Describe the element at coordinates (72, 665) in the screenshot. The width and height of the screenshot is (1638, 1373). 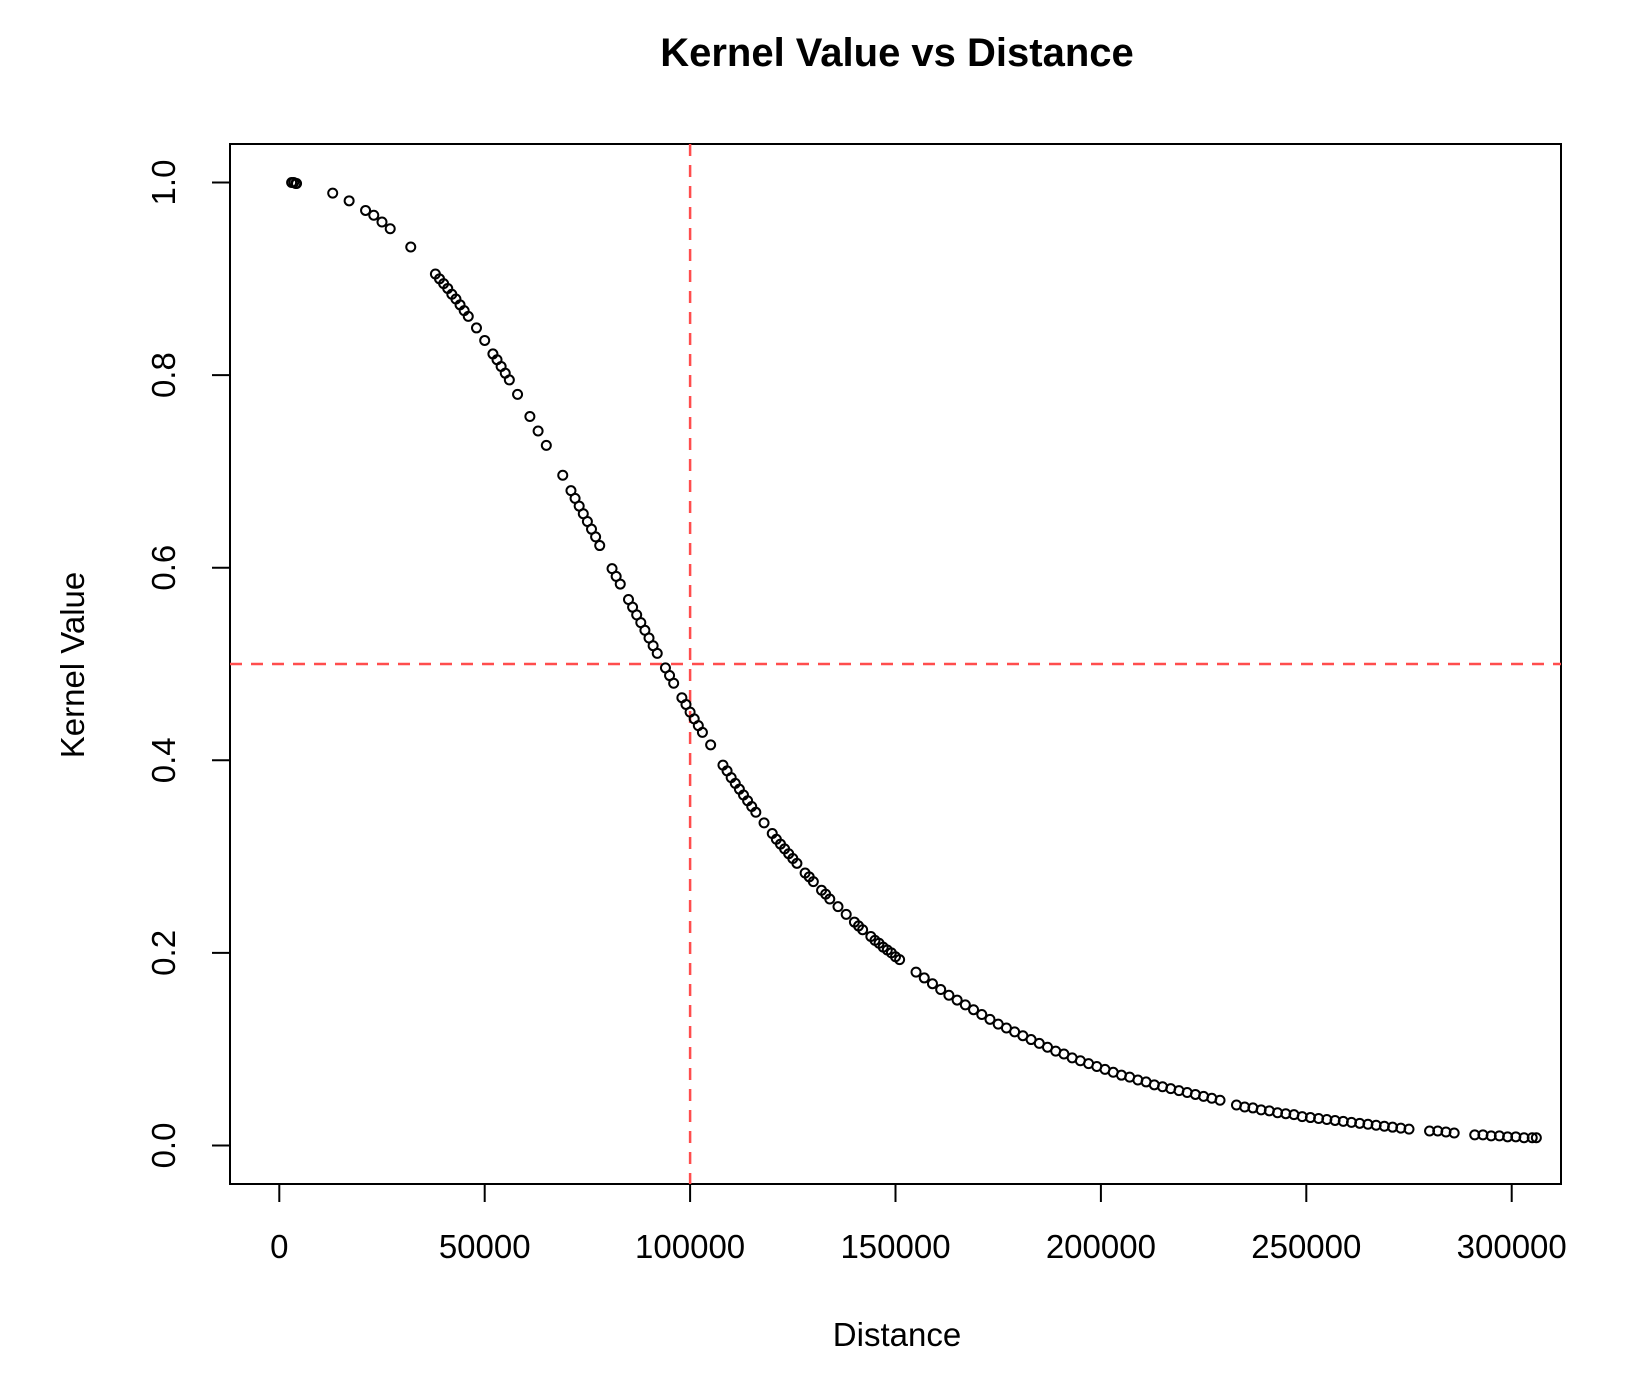
I see `y-axis-label: Kernel Value` at that location.